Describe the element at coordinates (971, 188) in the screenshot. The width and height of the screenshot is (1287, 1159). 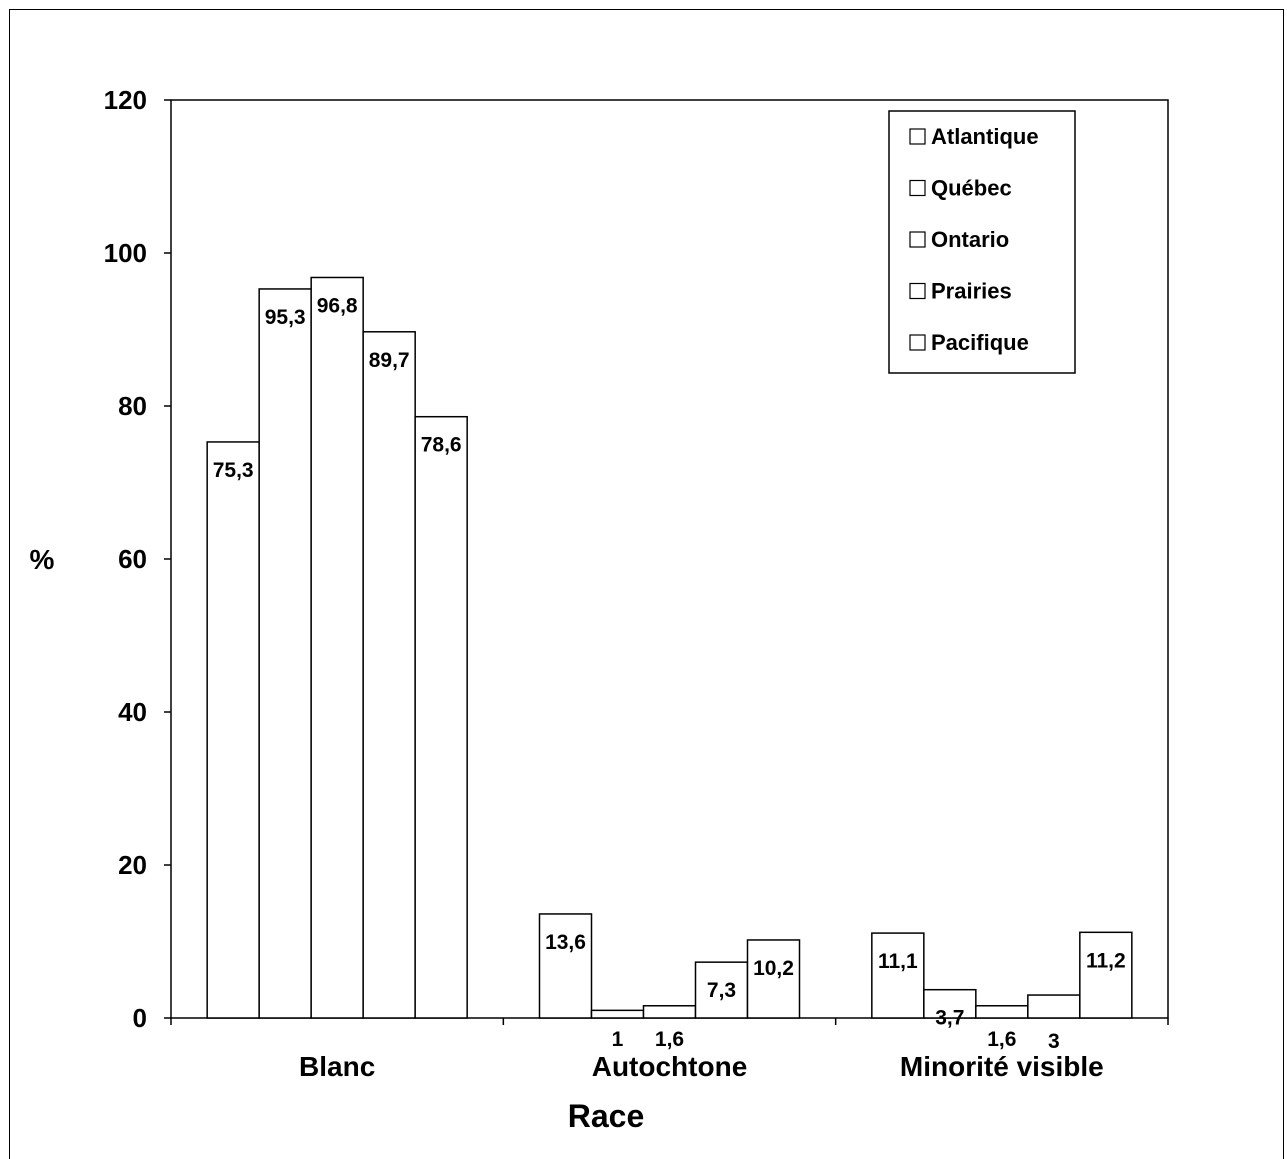
I see `legend-label: Québec` at that location.